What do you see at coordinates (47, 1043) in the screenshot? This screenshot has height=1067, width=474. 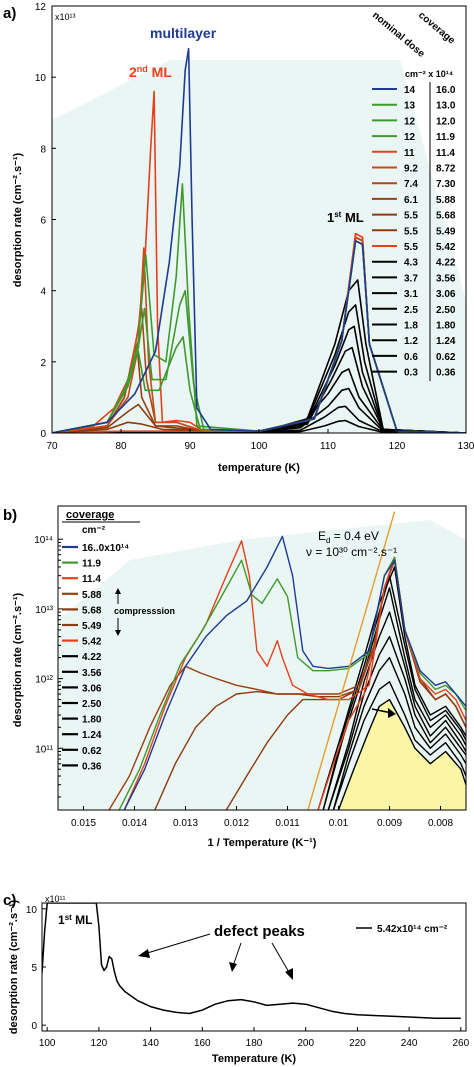 I see `c-xtick-label: 100` at bounding box center [47, 1043].